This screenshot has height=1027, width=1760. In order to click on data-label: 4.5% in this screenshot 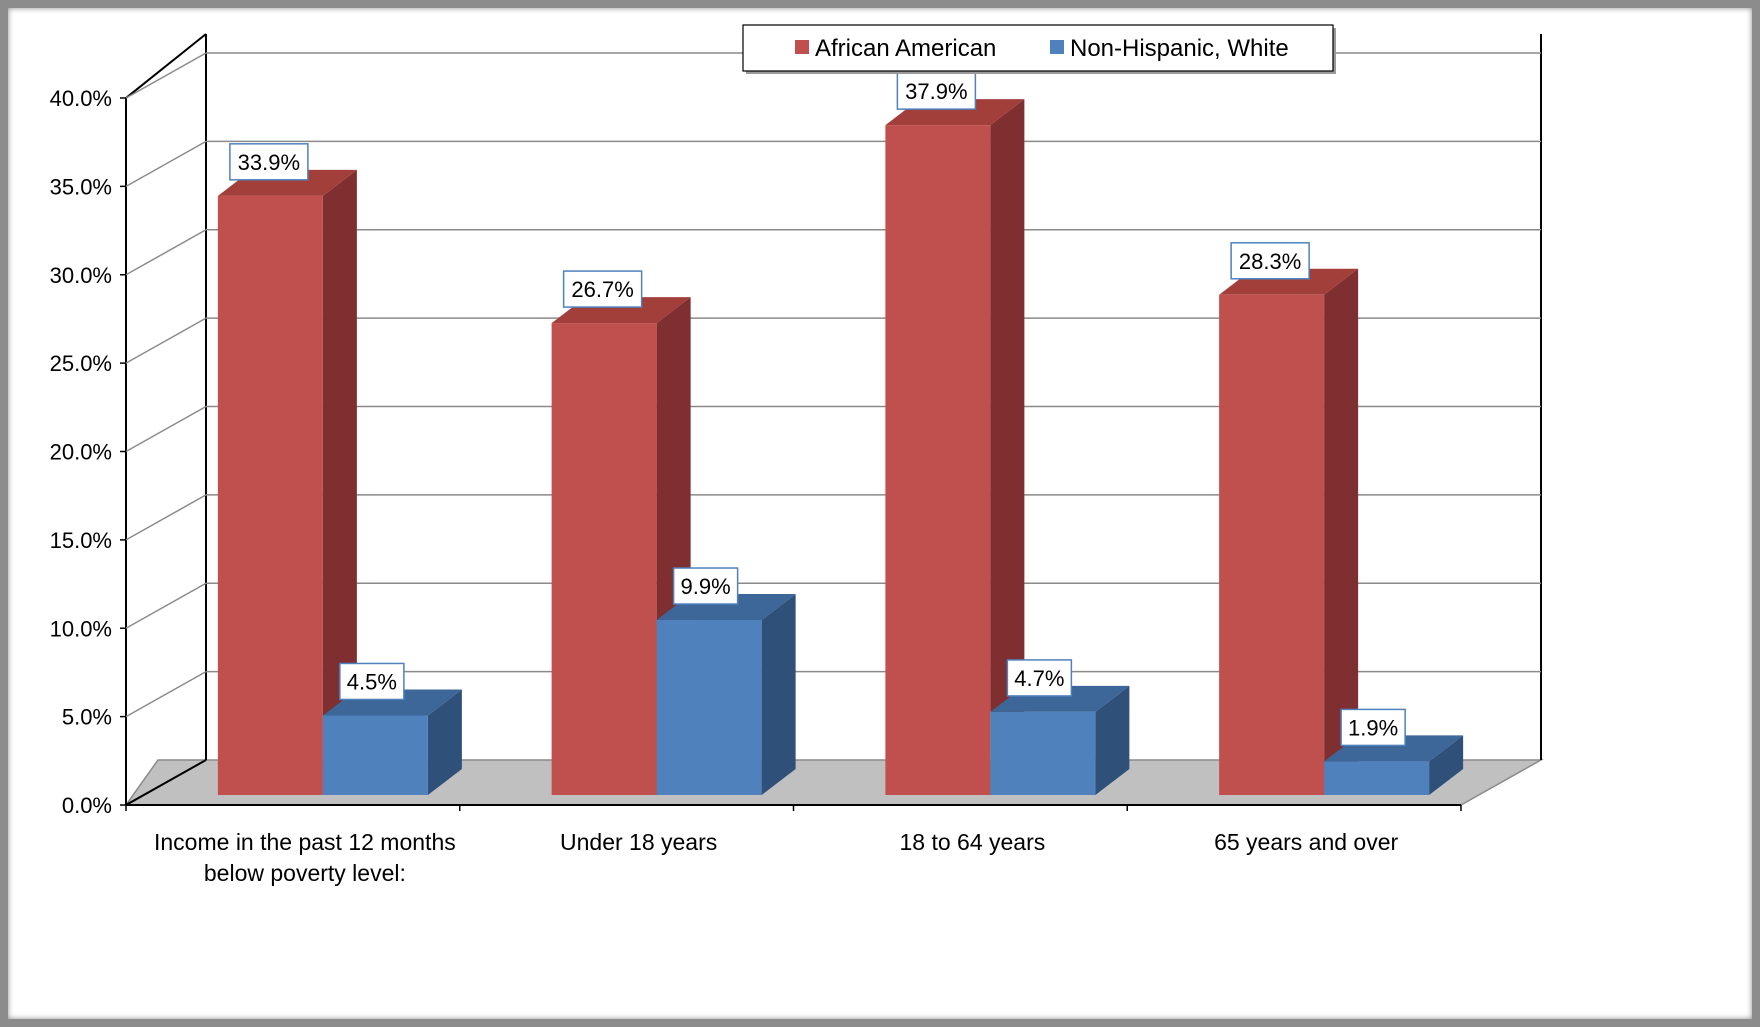, I will do `click(372, 681)`.